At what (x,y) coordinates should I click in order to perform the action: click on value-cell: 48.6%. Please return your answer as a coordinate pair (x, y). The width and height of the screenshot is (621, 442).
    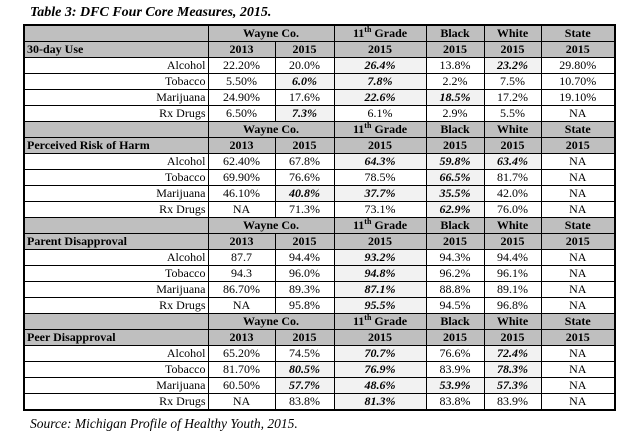
    Looking at the image, I should click on (380, 385).